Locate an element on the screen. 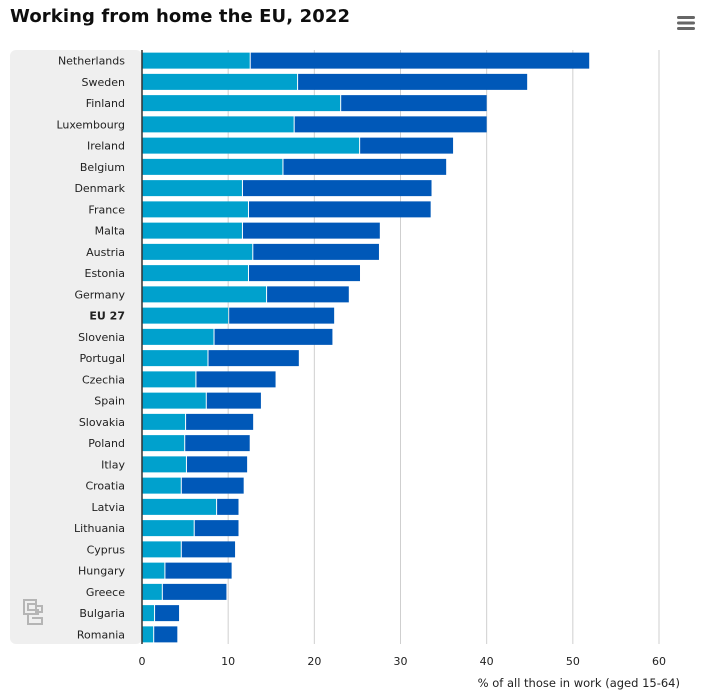 The width and height of the screenshot is (702, 697). category-label: Denmark is located at coordinates (99, 188).